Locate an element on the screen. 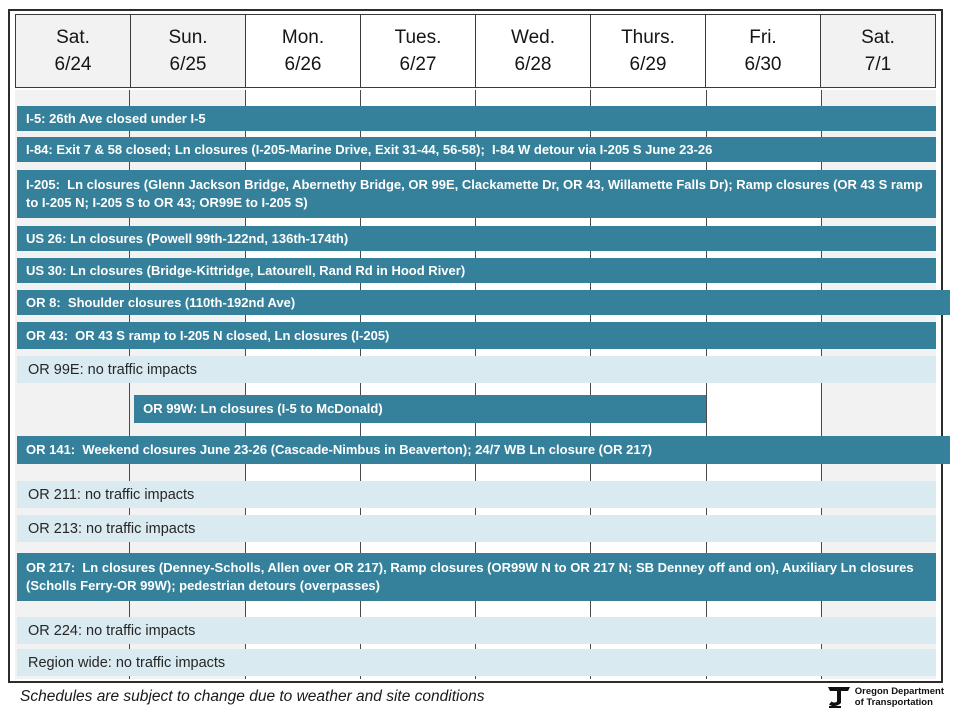 The image size is (960, 720). day-date: 6/26 is located at coordinates (303, 64).